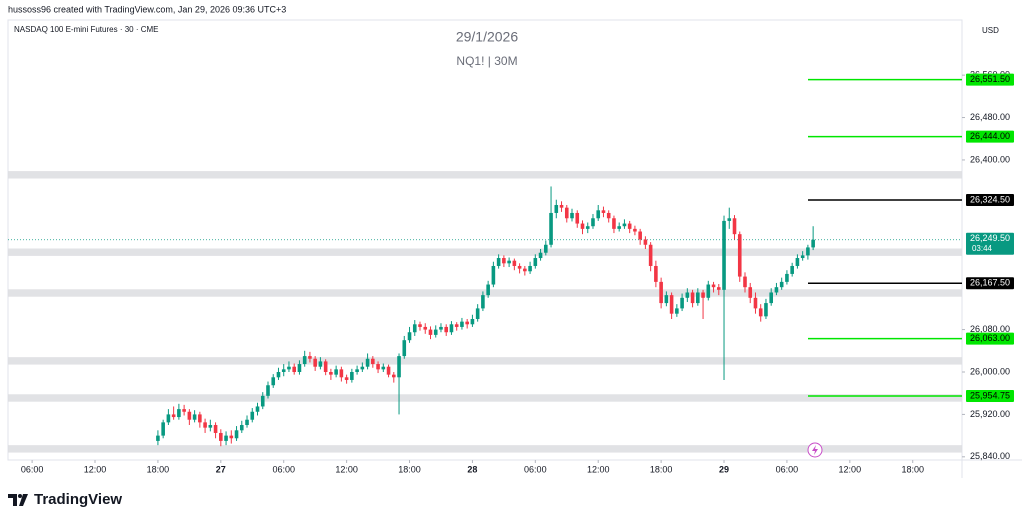  What do you see at coordinates (472, 469) in the screenshot?
I see `x-tick-label: 28` at bounding box center [472, 469].